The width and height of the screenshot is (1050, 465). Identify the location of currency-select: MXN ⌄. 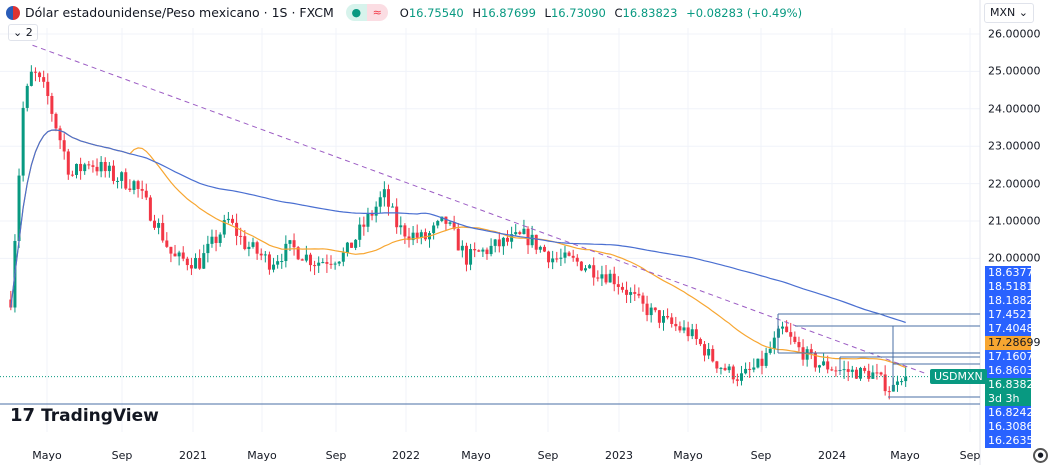
(1009, 13).